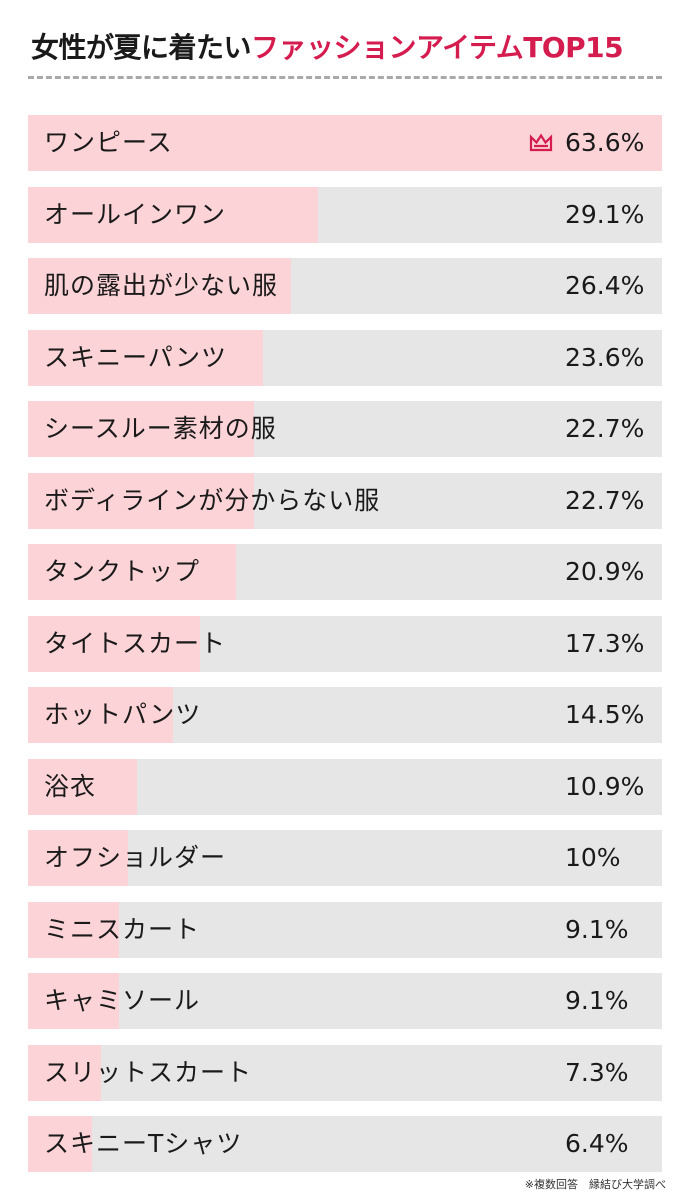 This screenshot has width=690, height=1200. I want to click on footnote: ※複数回答 縁結び大学調べ, so click(595, 1184).